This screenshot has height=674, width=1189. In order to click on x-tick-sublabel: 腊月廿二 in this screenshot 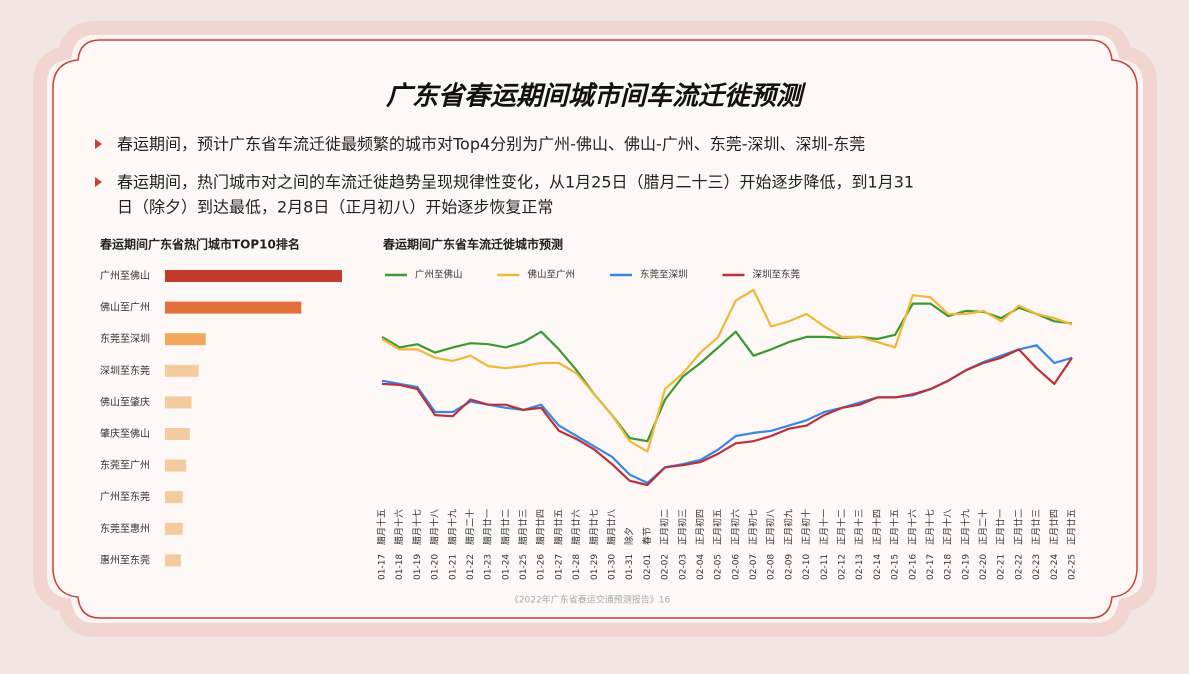, I will do `click(505, 527)`.